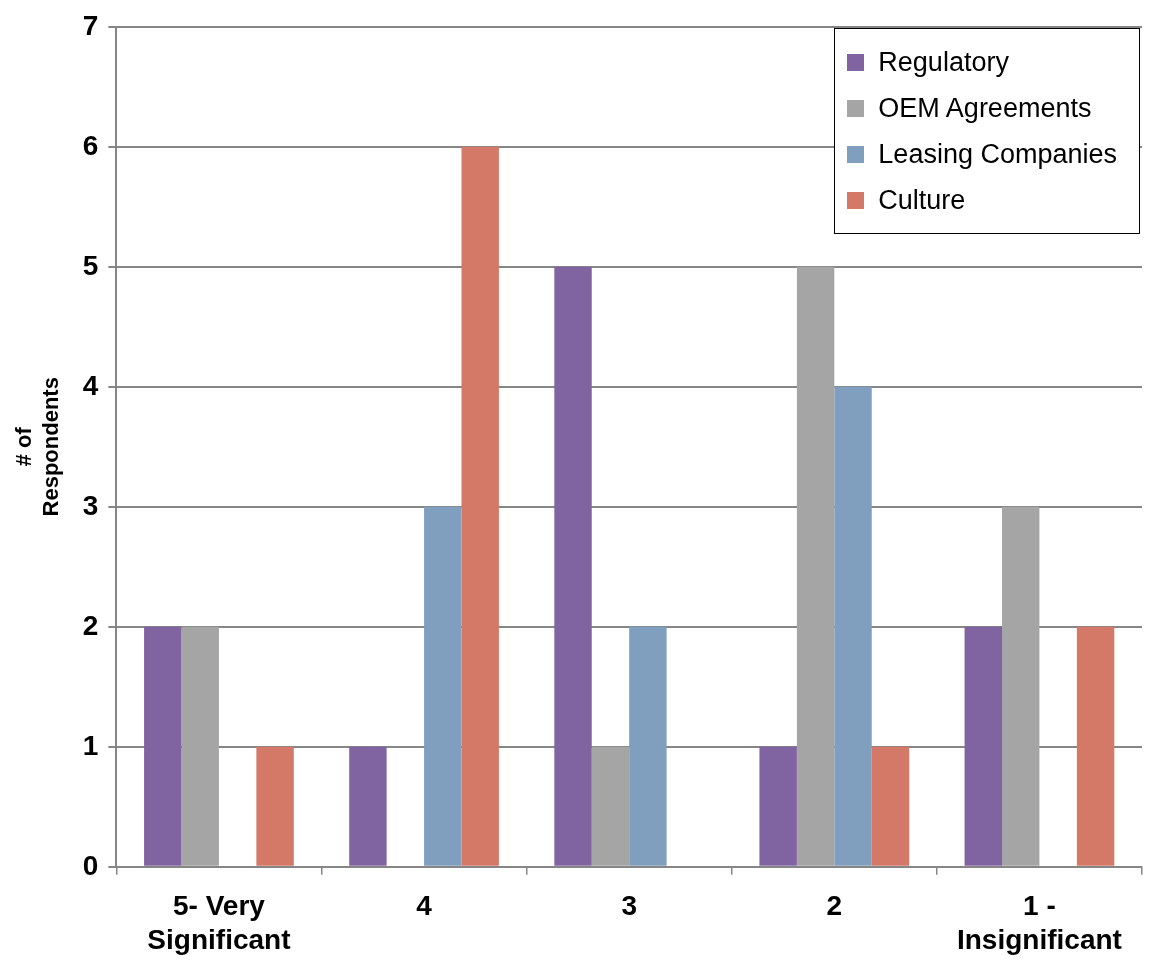 The image size is (1168, 976). I want to click on y-tick-label: 5, so click(90, 265).